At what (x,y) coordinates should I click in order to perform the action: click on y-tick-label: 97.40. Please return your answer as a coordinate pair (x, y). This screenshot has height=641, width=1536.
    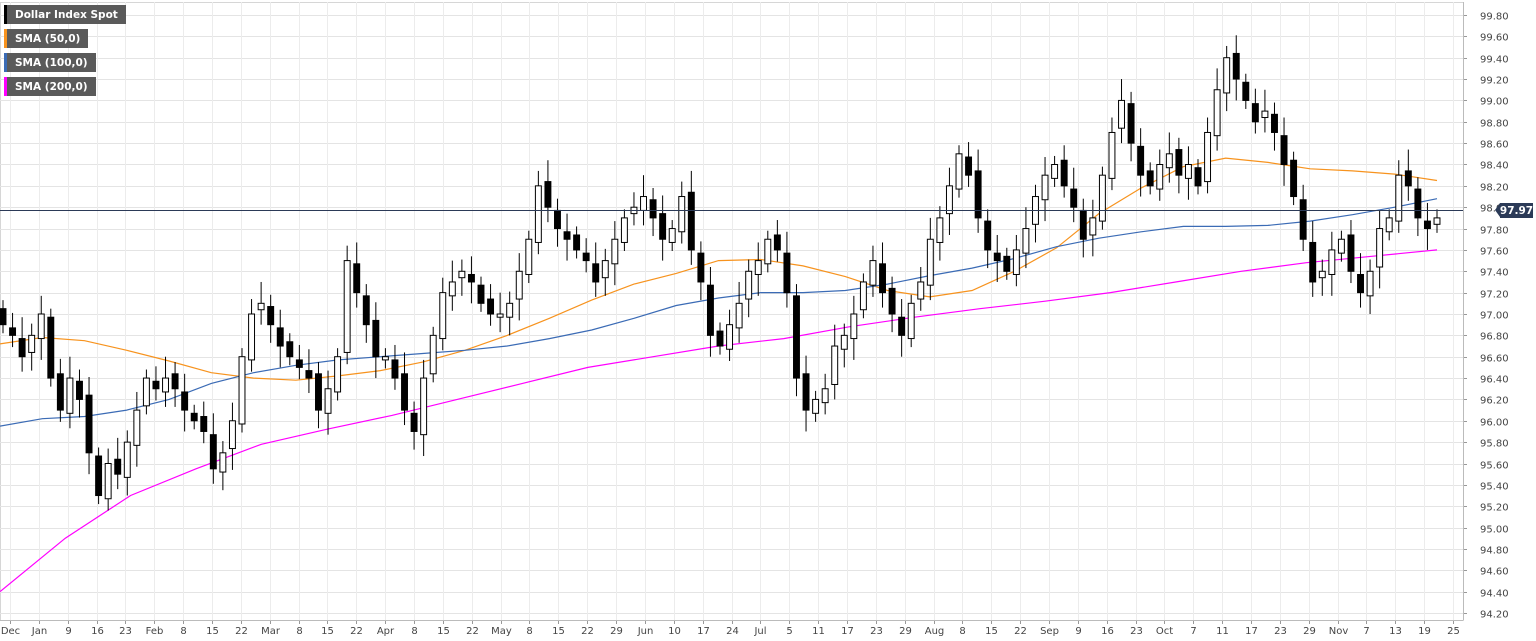
    Looking at the image, I should click on (1494, 273).